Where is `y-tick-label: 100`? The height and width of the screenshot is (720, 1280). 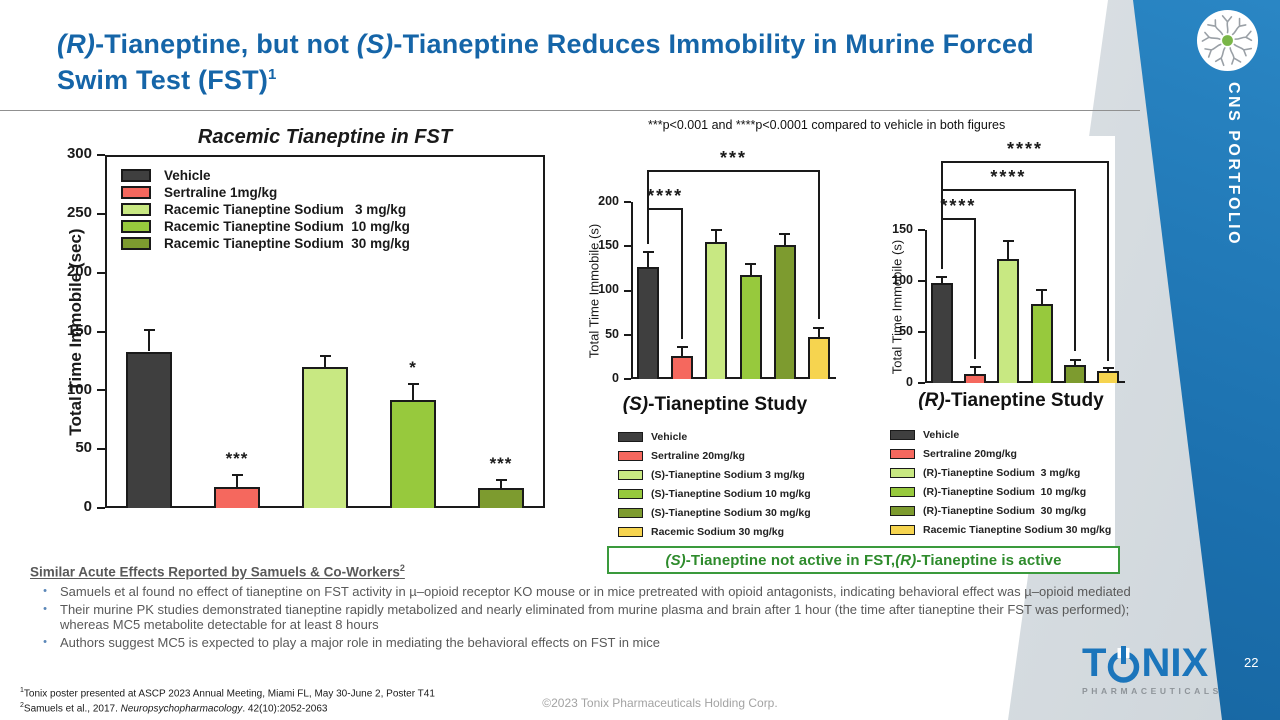 y-tick-label: 100 is located at coordinates (902, 279).